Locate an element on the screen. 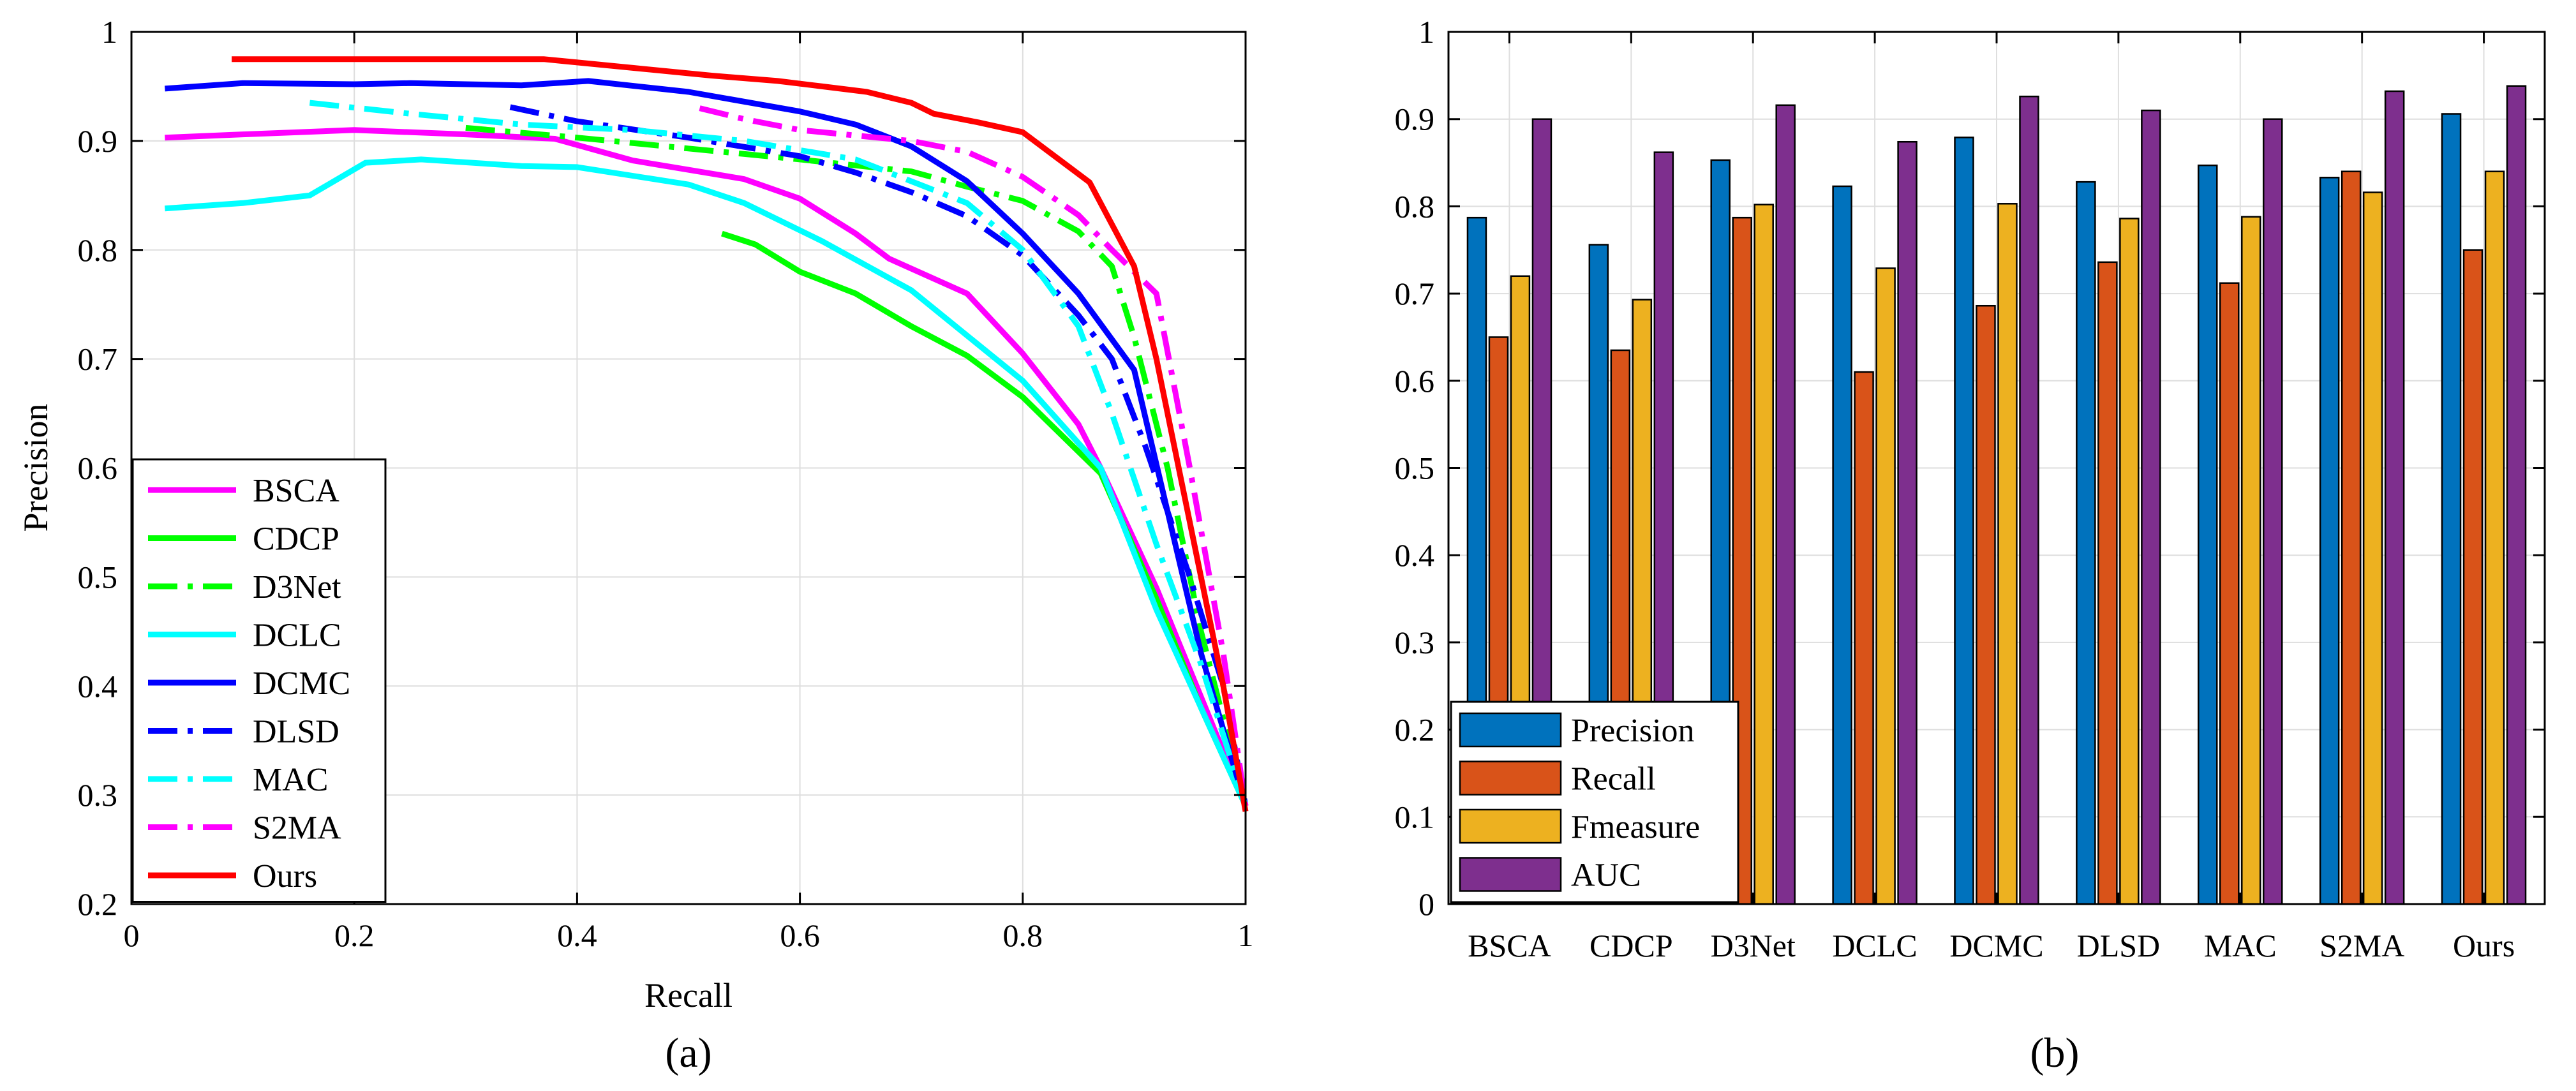 The height and width of the screenshot is (1091, 2576). bar-y-tick-label: 0.1 is located at coordinates (1415, 817).